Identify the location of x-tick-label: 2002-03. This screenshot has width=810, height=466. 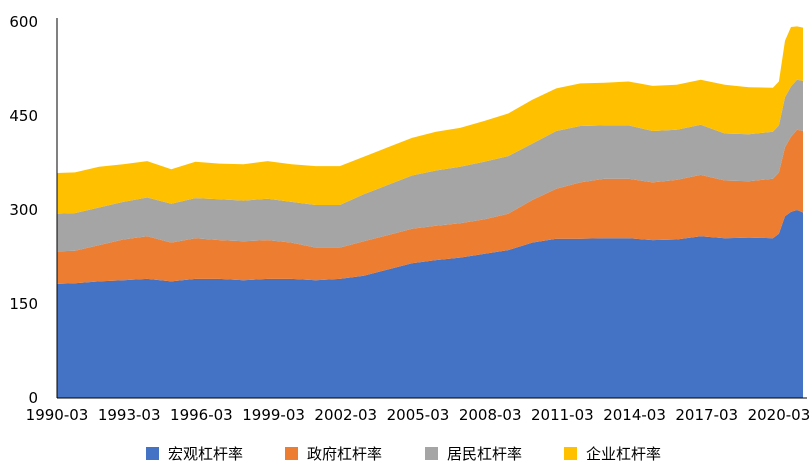
(345, 415).